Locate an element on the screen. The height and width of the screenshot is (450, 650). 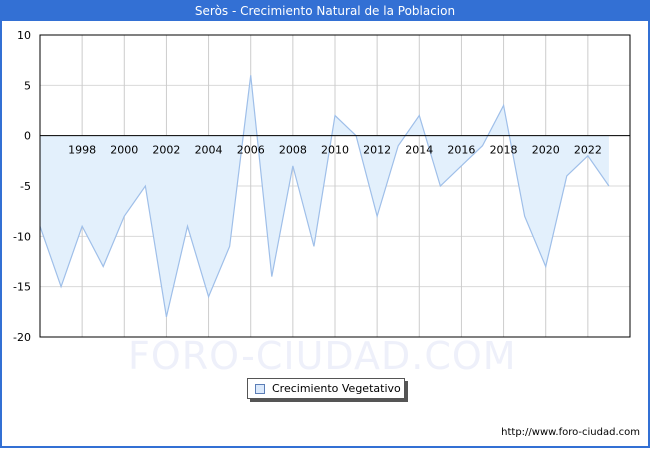
x-tick-label: 1998 is located at coordinates (82, 150).